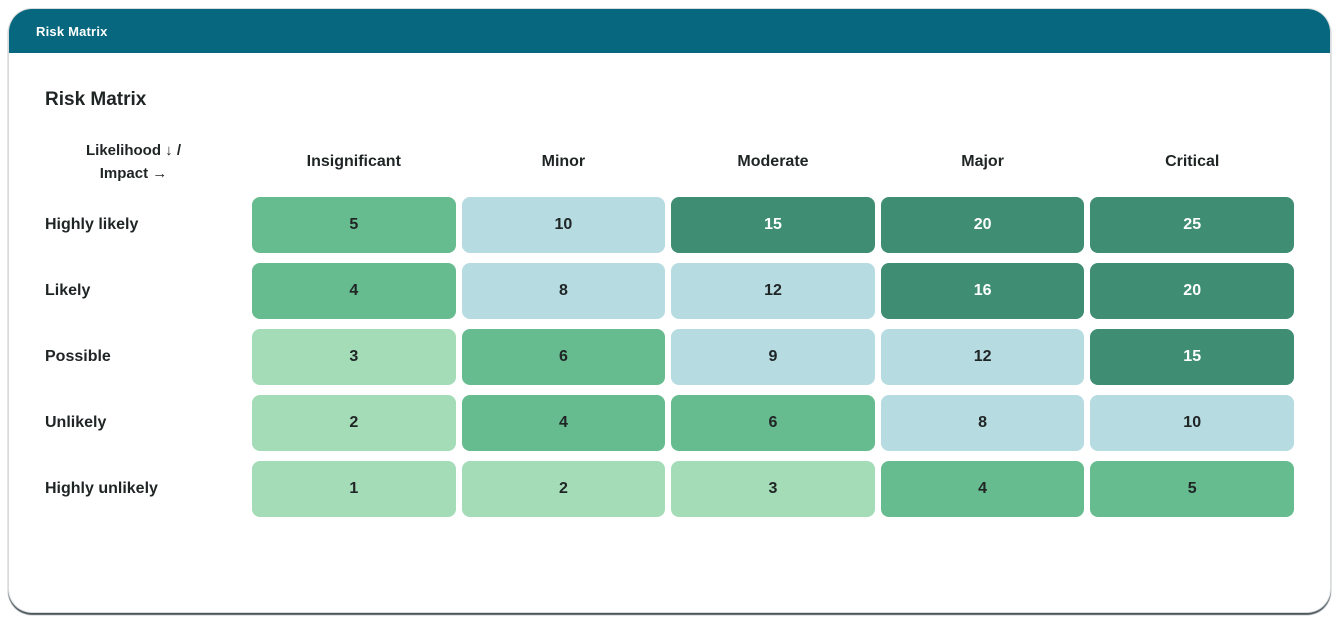 This screenshot has height=621, width=1339. What do you see at coordinates (96, 99) in the screenshot?
I see `page-title: Risk Matrix` at bounding box center [96, 99].